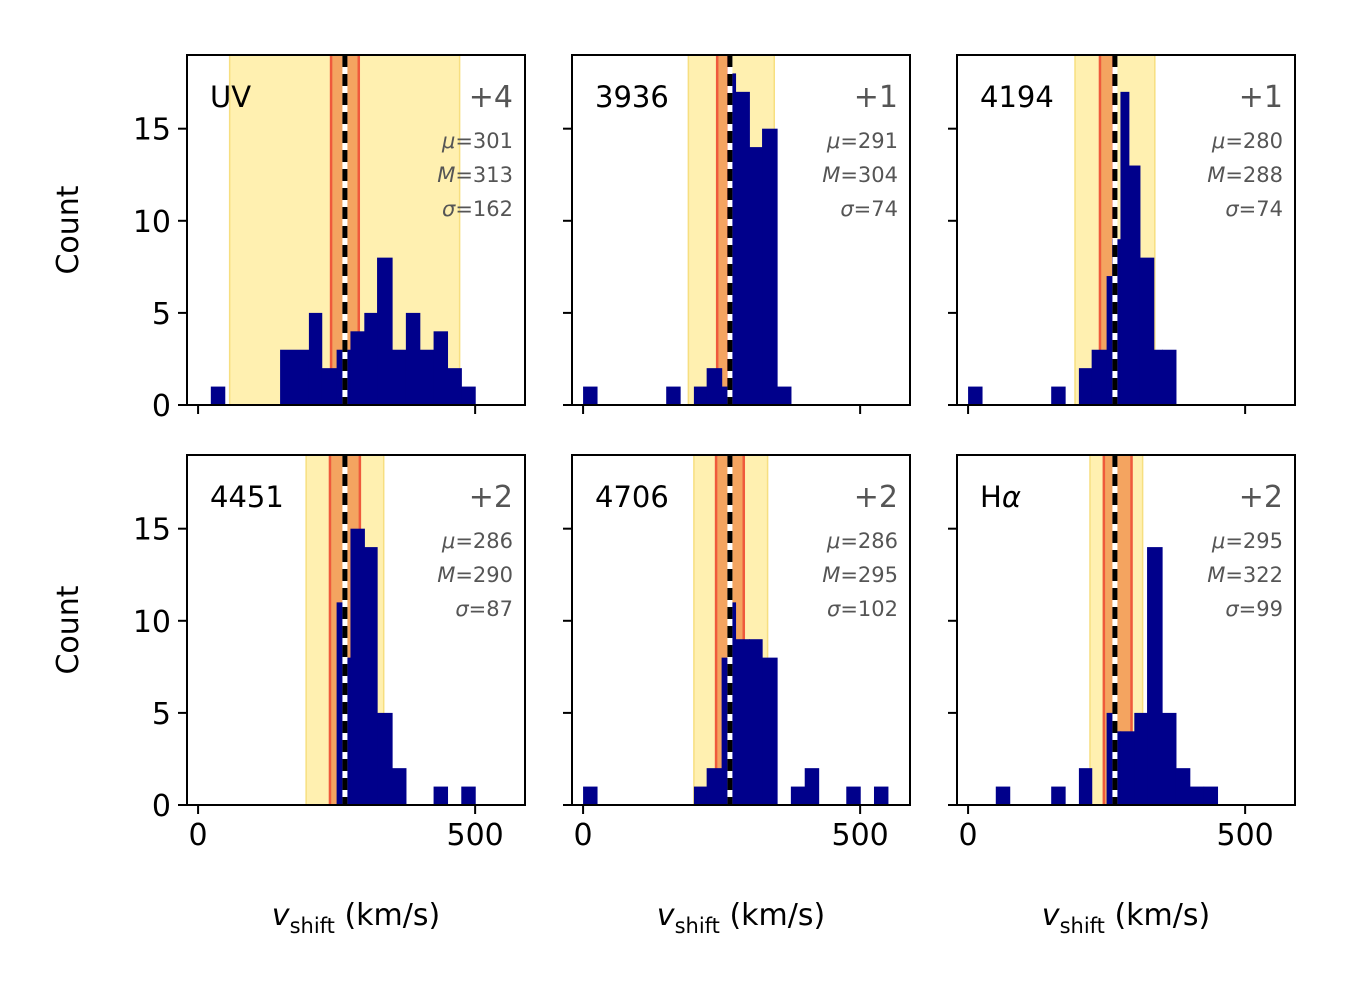  I want to click on panel-1: 0 5 10 15 UV +4 μ=301 M=313 σ=162 Count, so click(288, 239).